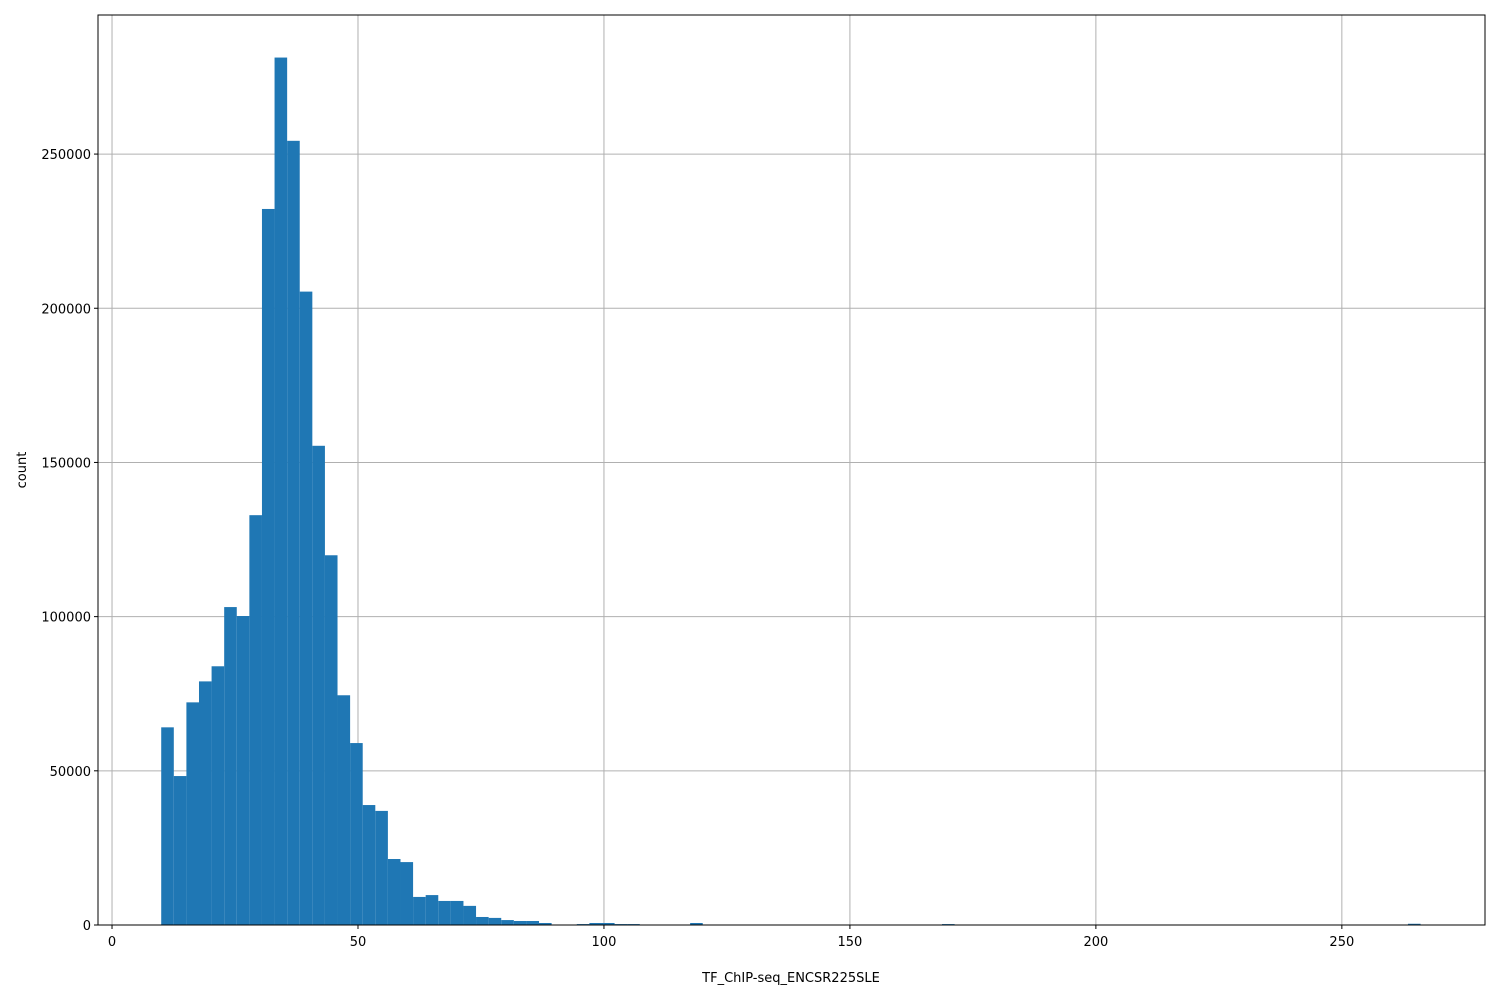 The width and height of the screenshot is (1500, 1000). Describe the element at coordinates (22, 470) in the screenshot. I see `y-axis-label: count` at that location.